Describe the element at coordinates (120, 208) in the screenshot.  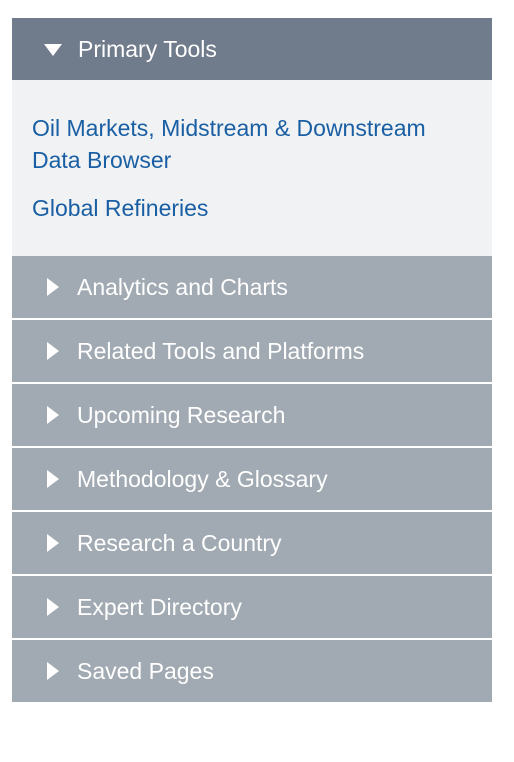
I see `link-global-refineries: Global Refineries` at that location.